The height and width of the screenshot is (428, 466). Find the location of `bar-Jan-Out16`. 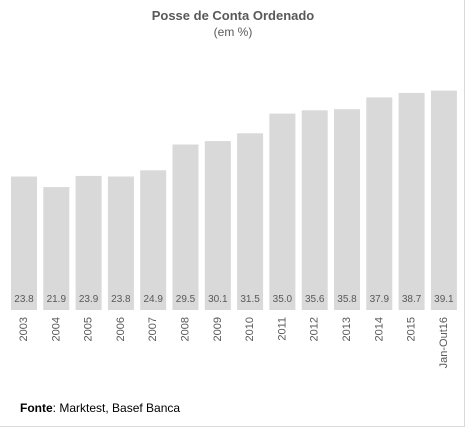

bar-Jan-Out16 is located at coordinates (443, 200).